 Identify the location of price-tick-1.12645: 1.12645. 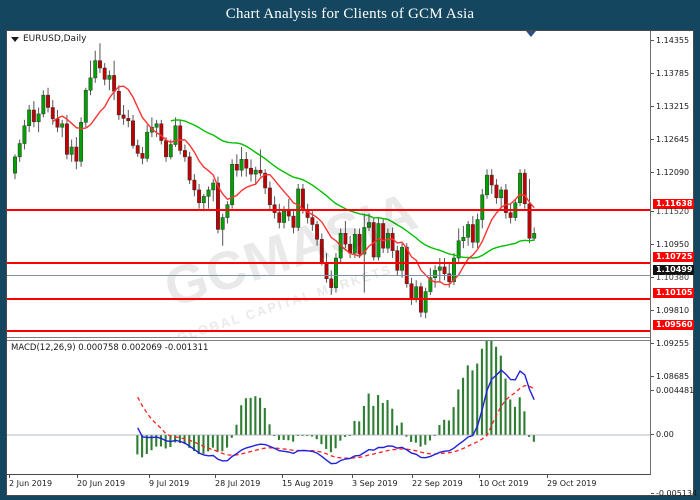
(670, 140).